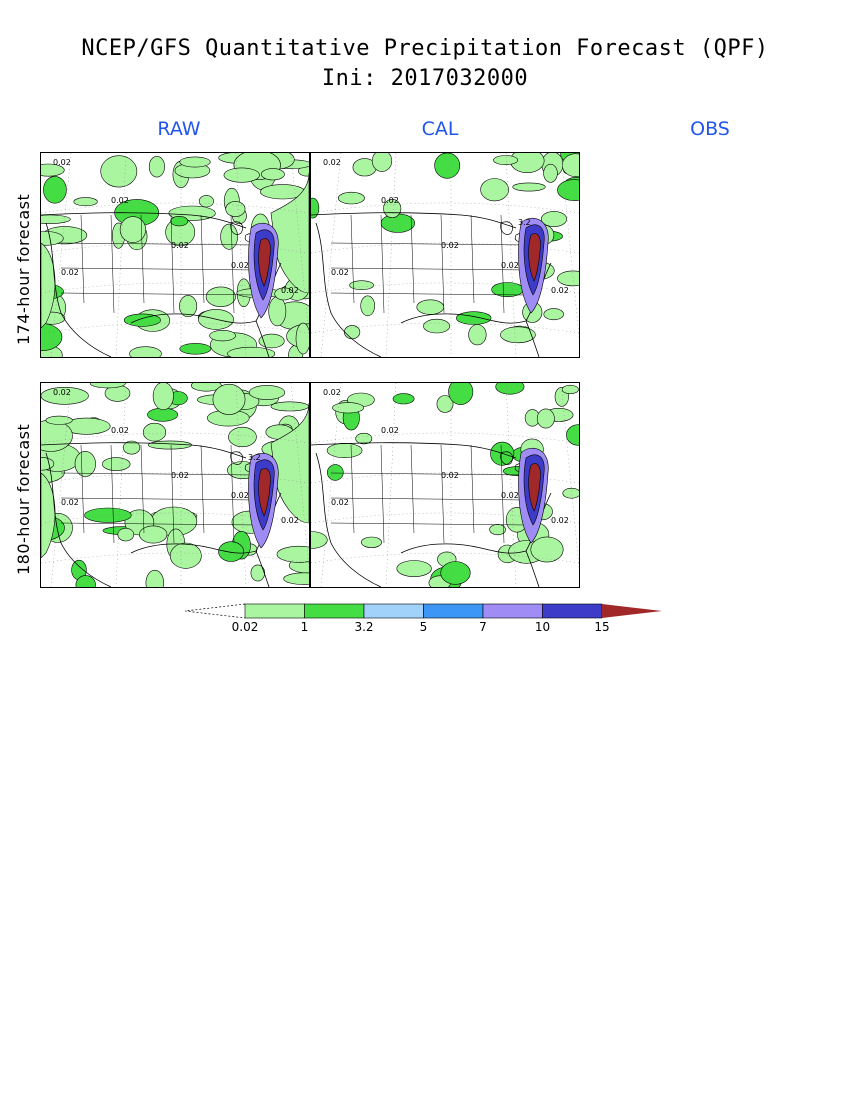  Describe the element at coordinates (710, 129) in the screenshot. I see `column-header-obs: OBS` at that location.